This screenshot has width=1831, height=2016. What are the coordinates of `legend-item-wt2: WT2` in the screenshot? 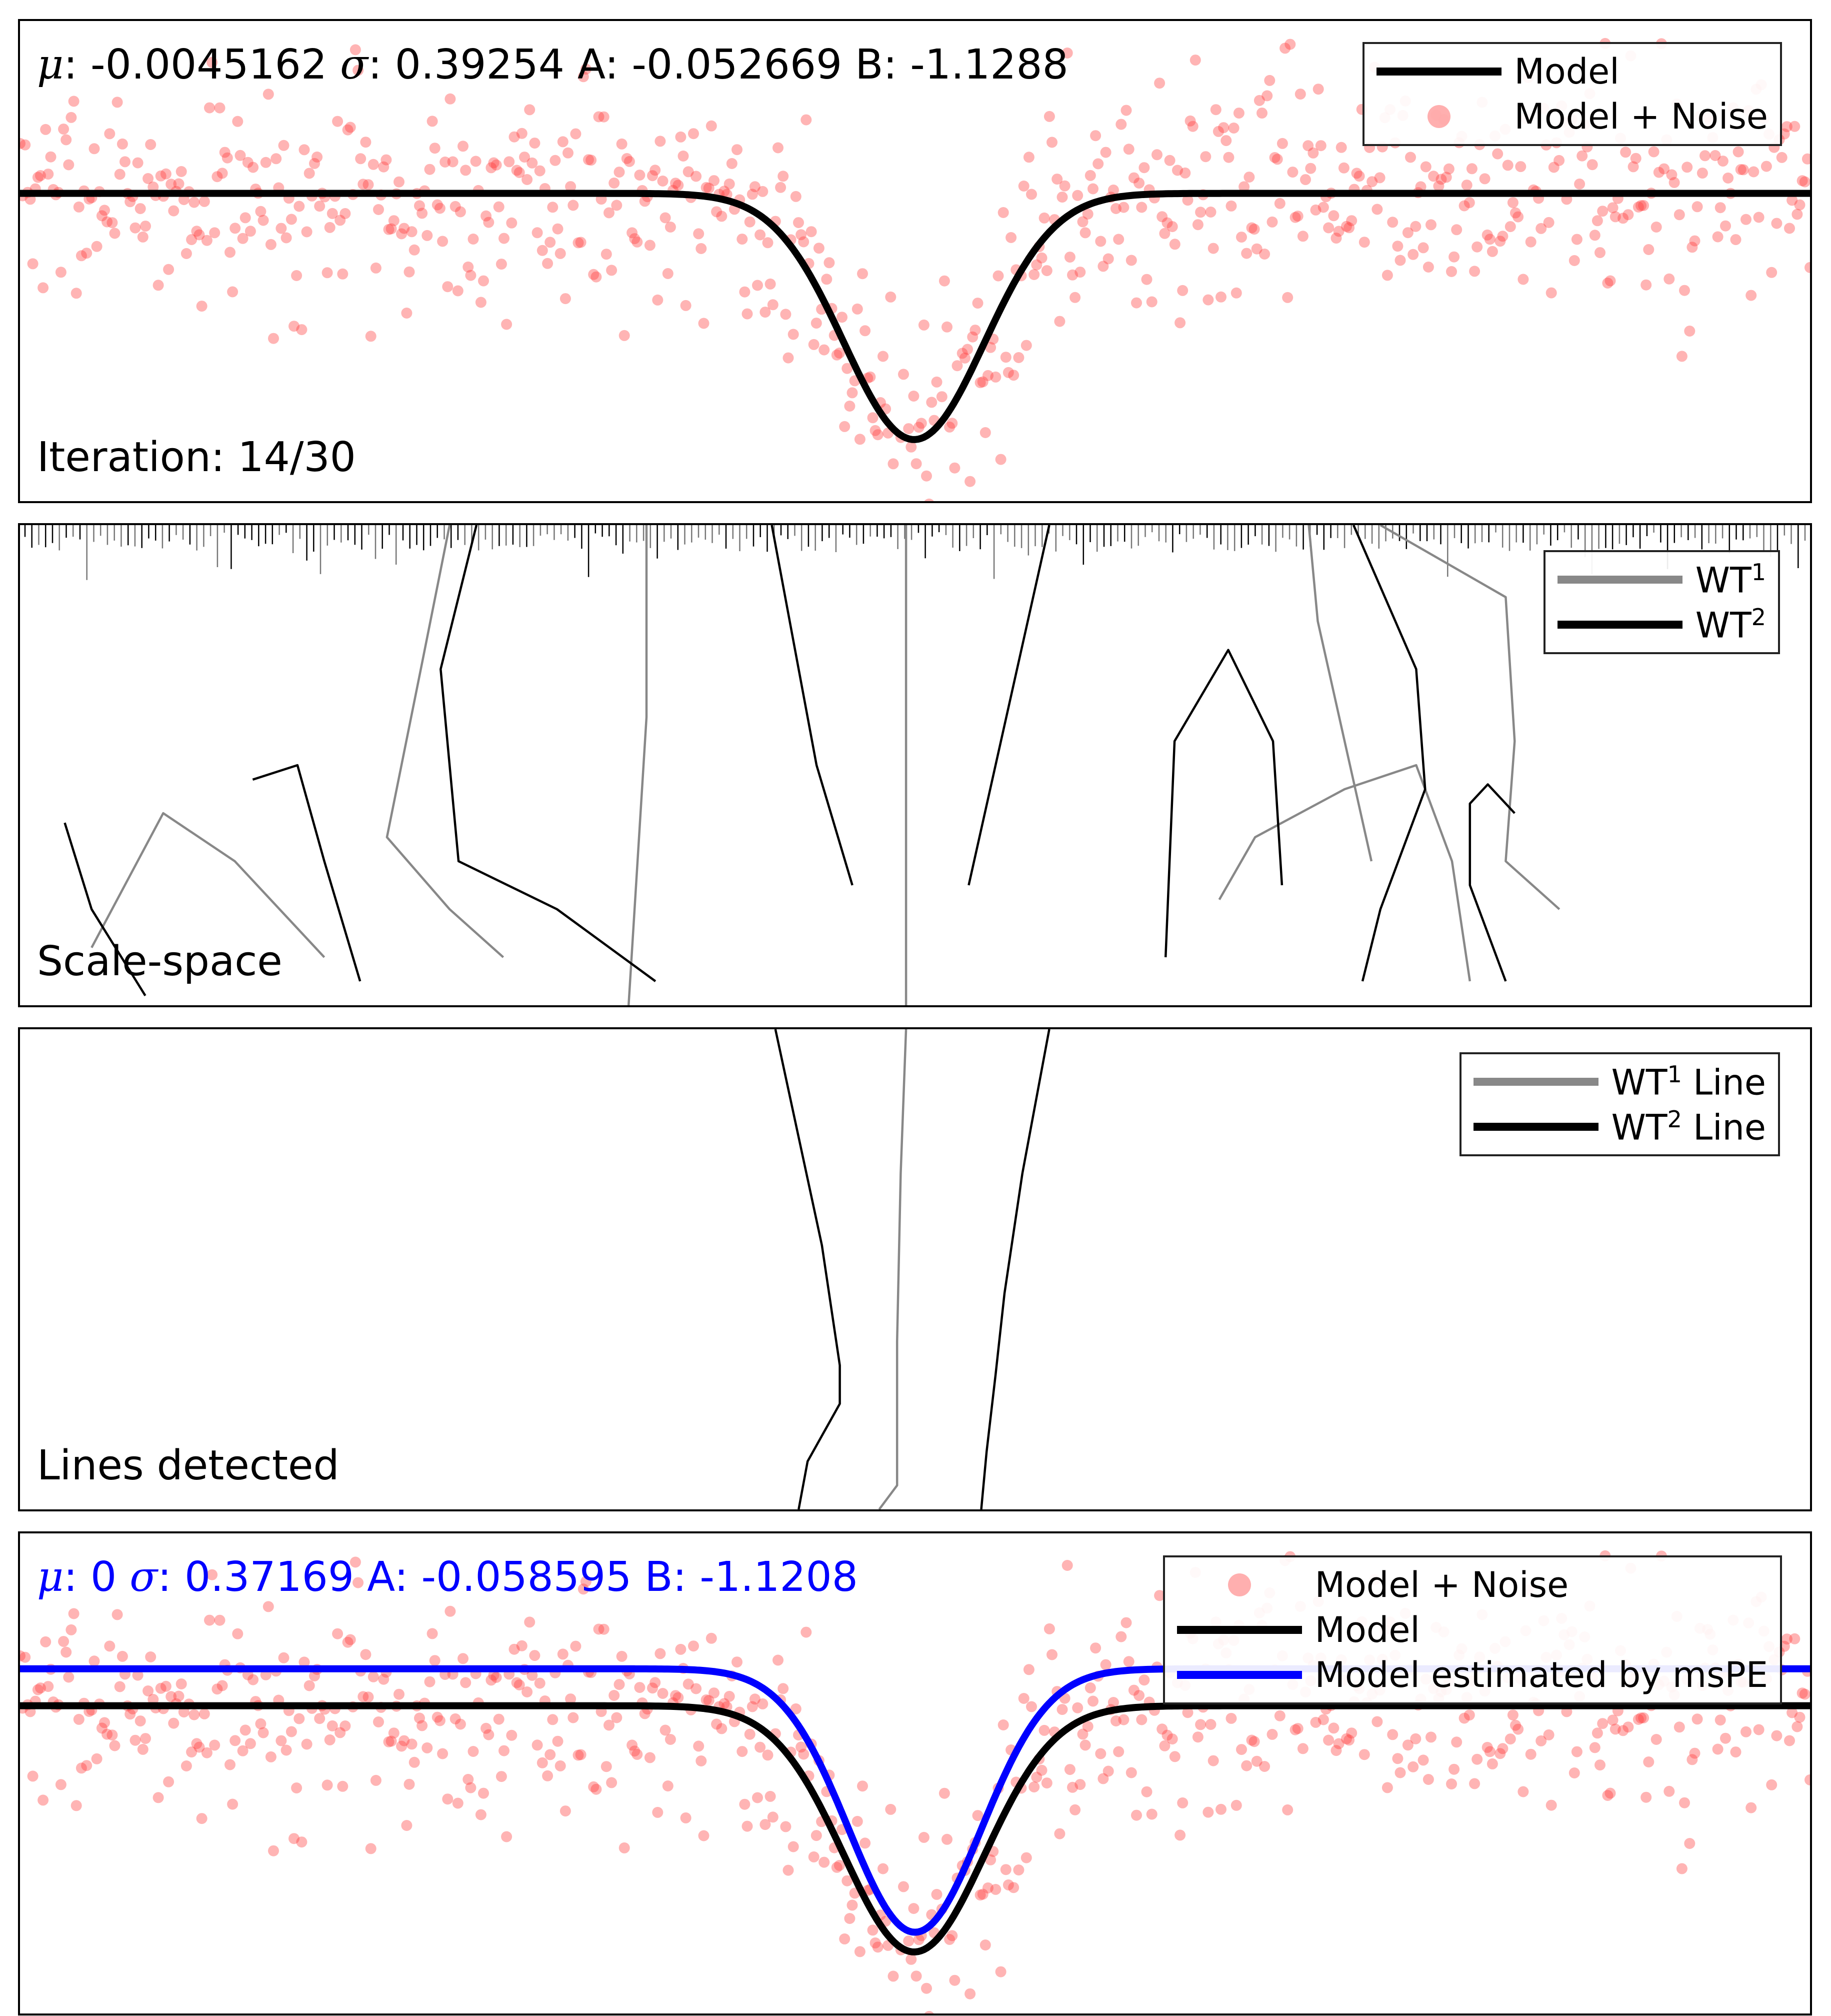 It's located at (1661, 624).